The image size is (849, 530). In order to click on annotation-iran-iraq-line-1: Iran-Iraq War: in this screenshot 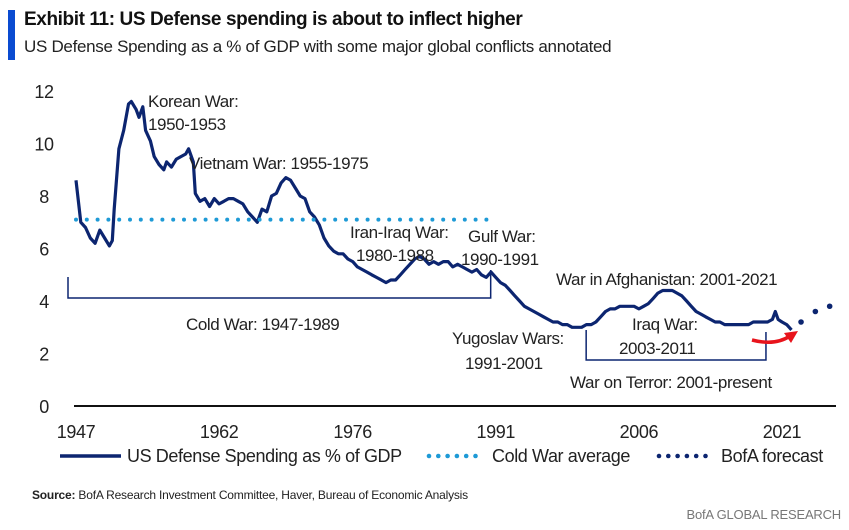, I will do `click(399, 232)`.